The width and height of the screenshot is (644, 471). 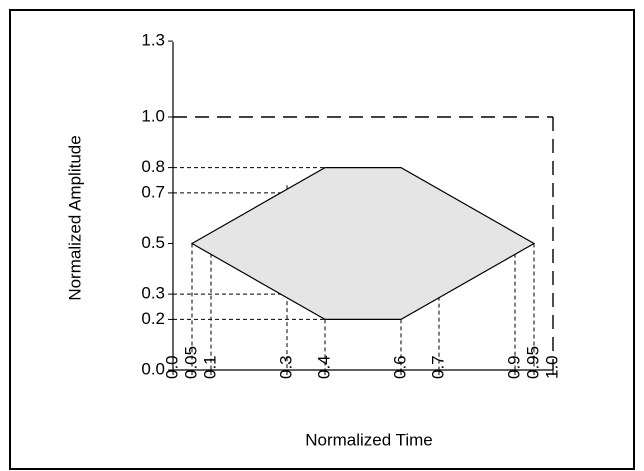 I want to click on x-tick-label: 0.7, so click(x=437, y=367).